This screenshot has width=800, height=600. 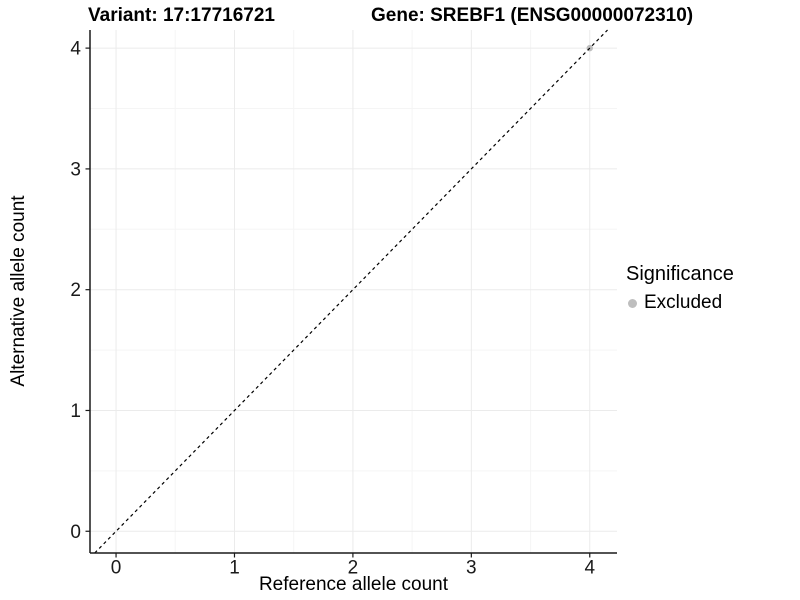 What do you see at coordinates (632, 303) in the screenshot?
I see `legend-key-dot` at bounding box center [632, 303].